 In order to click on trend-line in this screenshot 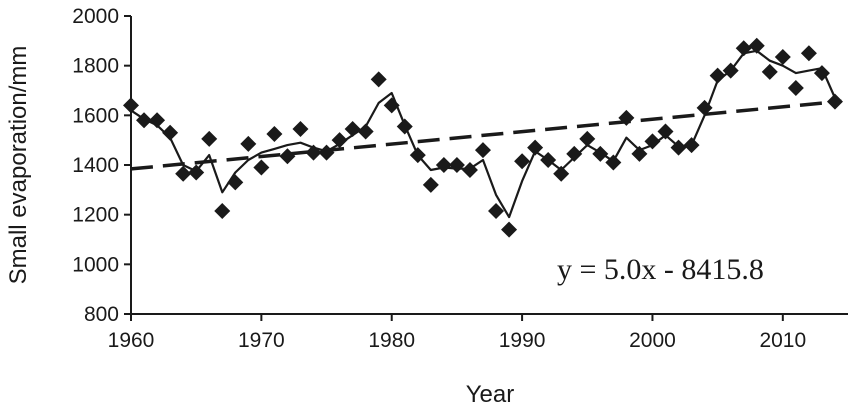, I will do `click(486, 135)`.